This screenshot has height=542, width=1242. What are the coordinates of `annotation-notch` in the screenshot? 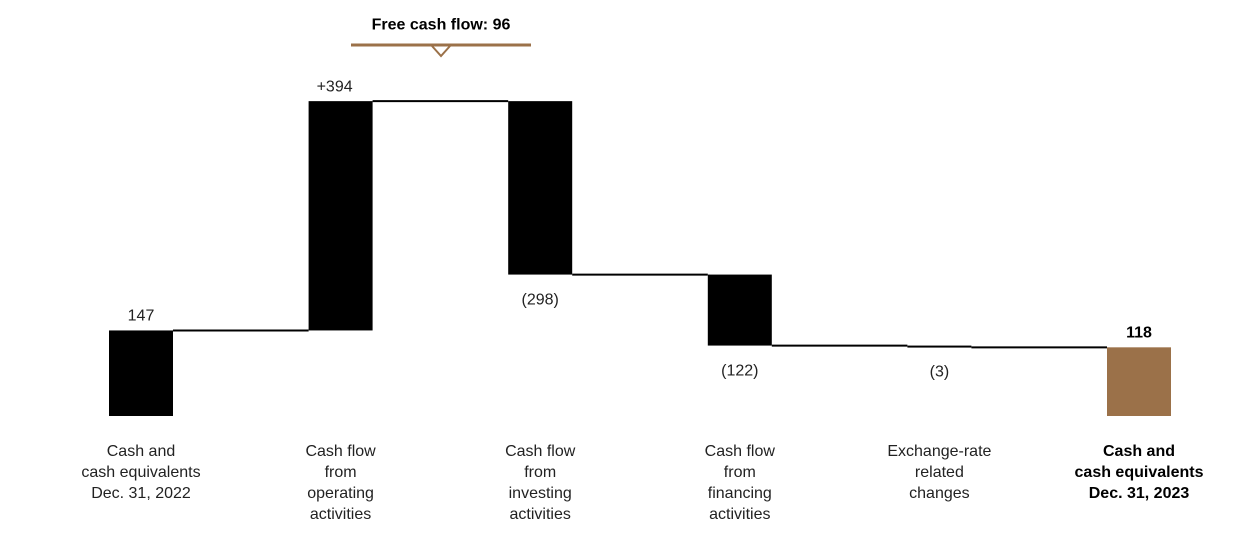 It's located at (441, 51).